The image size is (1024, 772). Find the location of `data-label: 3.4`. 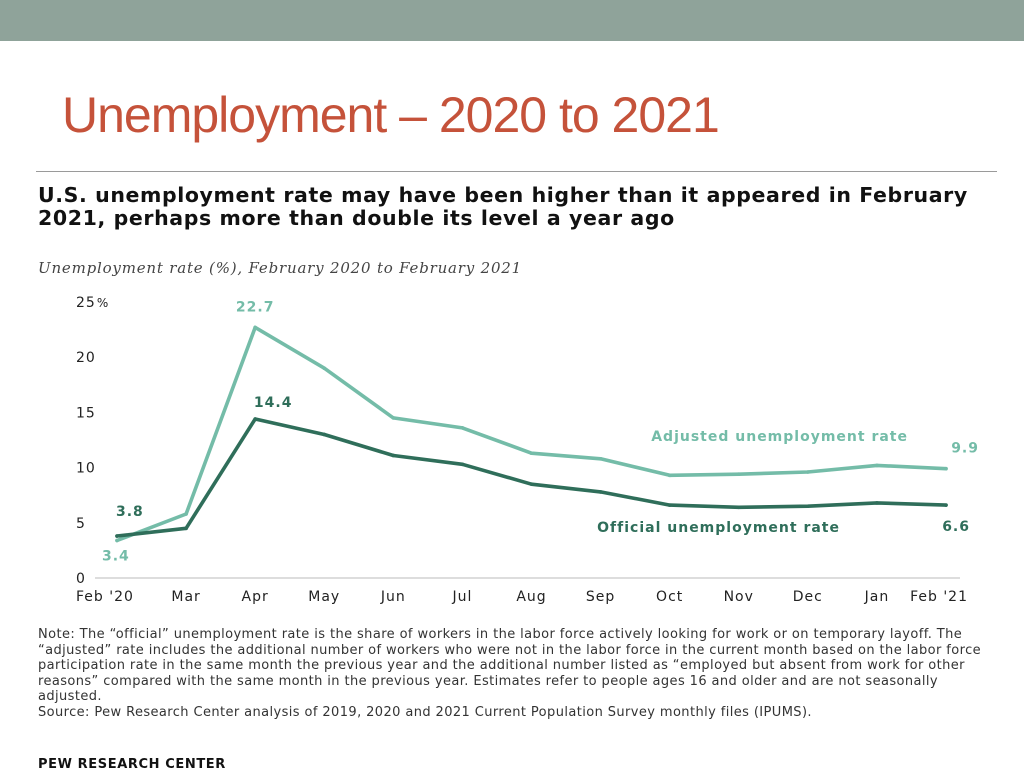

data-label: 3.4 is located at coordinates (116, 556).